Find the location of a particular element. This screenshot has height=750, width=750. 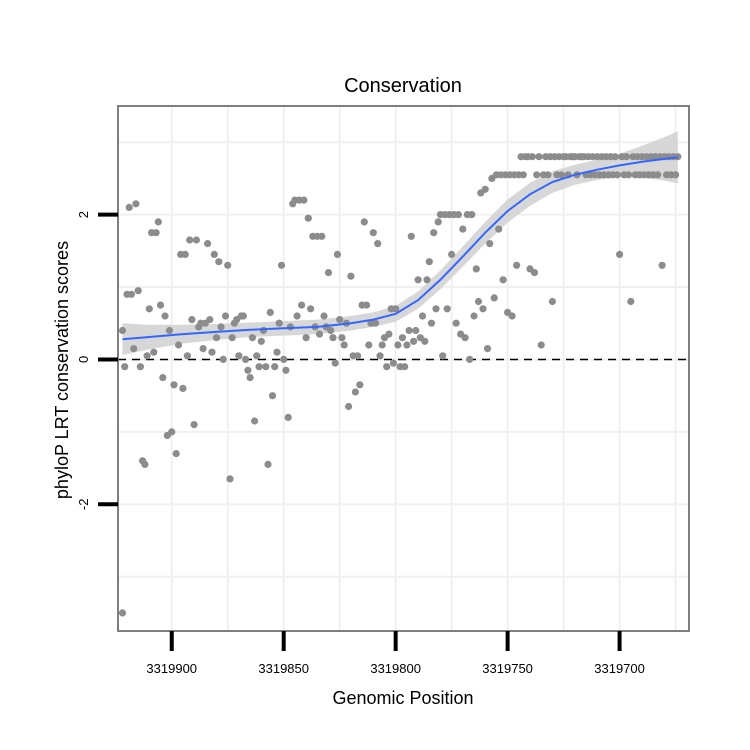

y-tick-label: 0 is located at coordinates (83, 359).